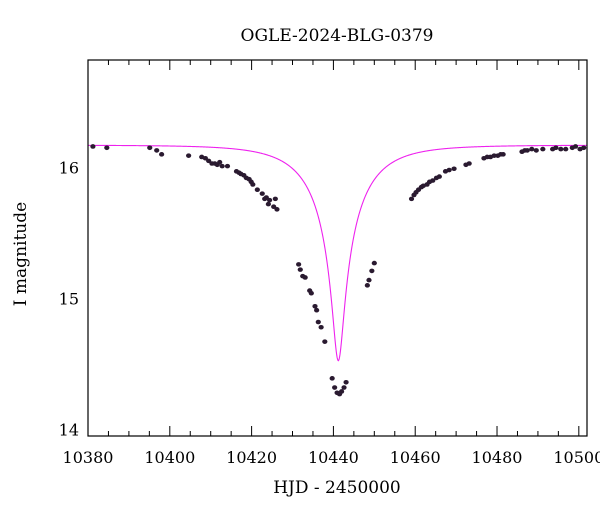 The width and height of the screenshot is (600, 512). What do you see at coordinates (88, 457) in the screenshot?
I see `x-tick-label: 10380` at bounding box center [88, 457].